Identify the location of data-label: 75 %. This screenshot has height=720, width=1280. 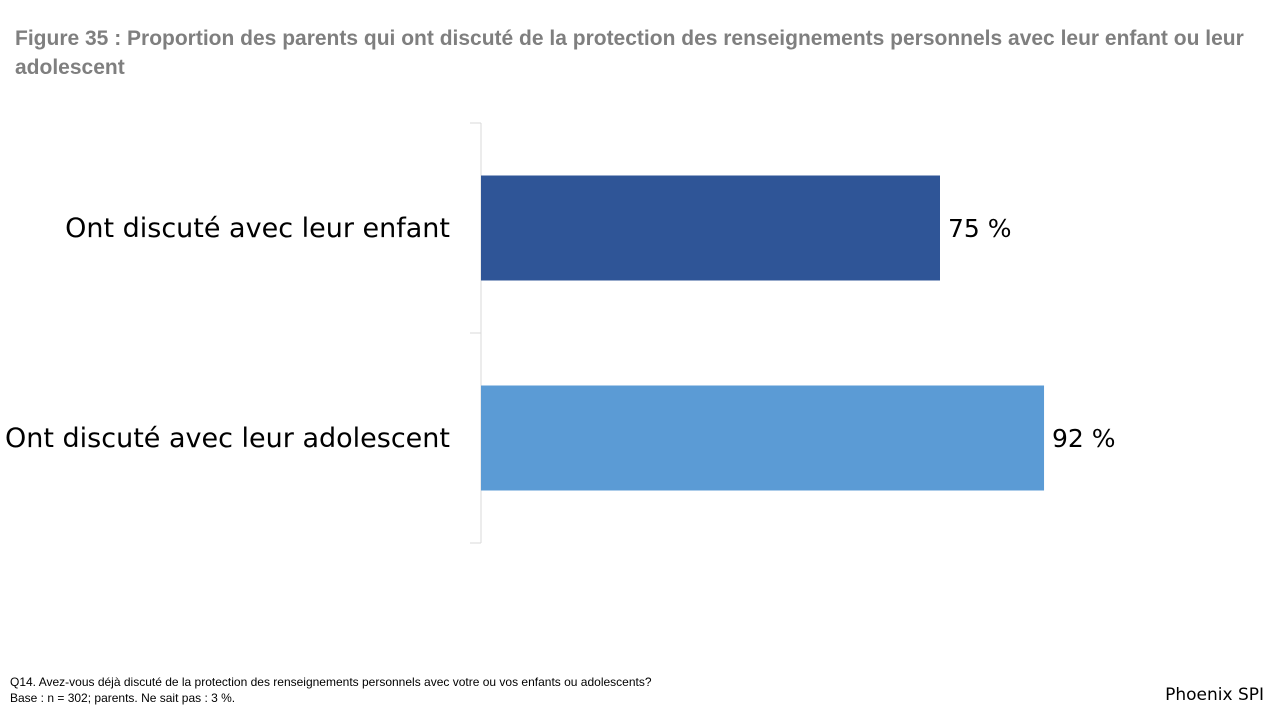
(980, 228).